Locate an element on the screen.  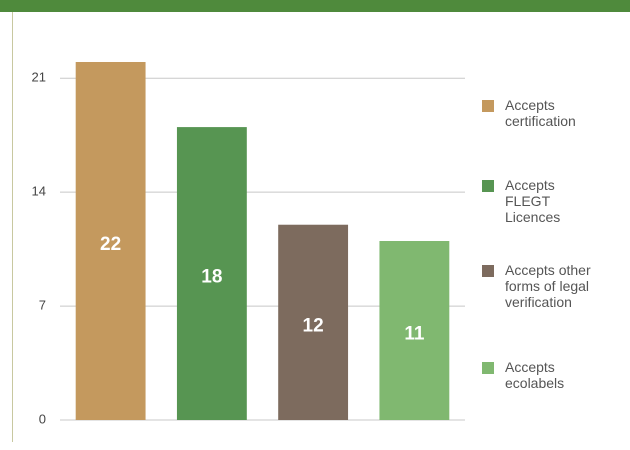
legend-label: Accepts ecolabels is located at coordinates (535, 375).